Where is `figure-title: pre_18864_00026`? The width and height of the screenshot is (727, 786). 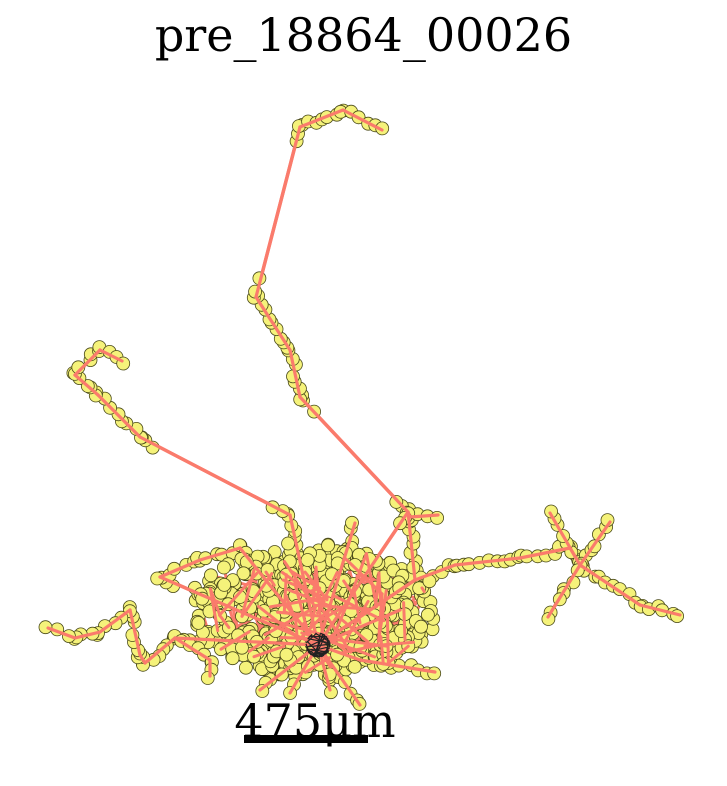
figure-title: pre_18864_00026 is located at coordinates (363, 35).